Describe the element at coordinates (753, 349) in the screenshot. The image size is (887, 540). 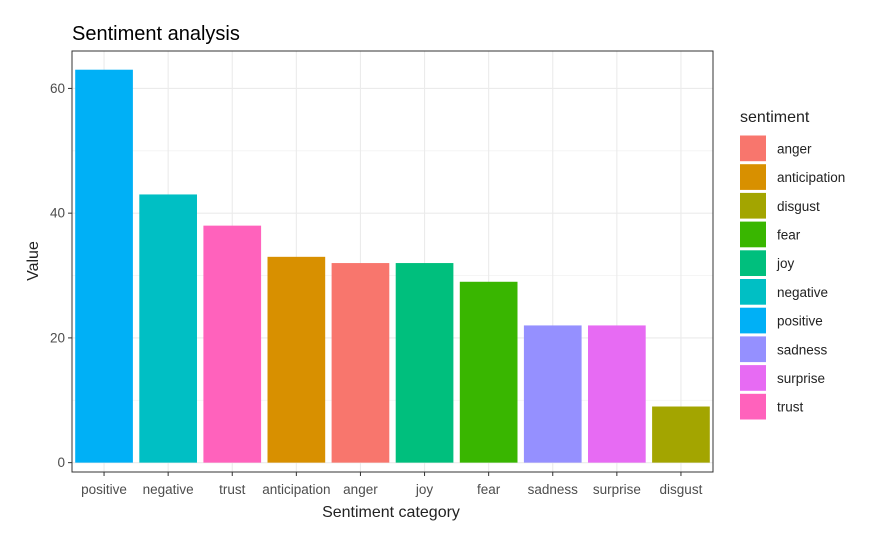
I see `legend-key-sadness` at that location.